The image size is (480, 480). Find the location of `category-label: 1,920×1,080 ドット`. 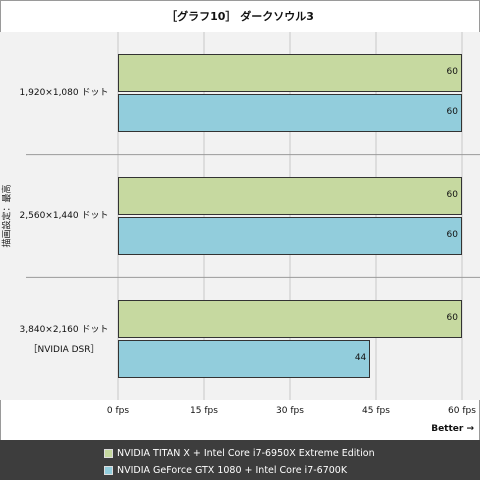

category-label: 1,920×1,080 ドット is located at coordinates (64, 93).